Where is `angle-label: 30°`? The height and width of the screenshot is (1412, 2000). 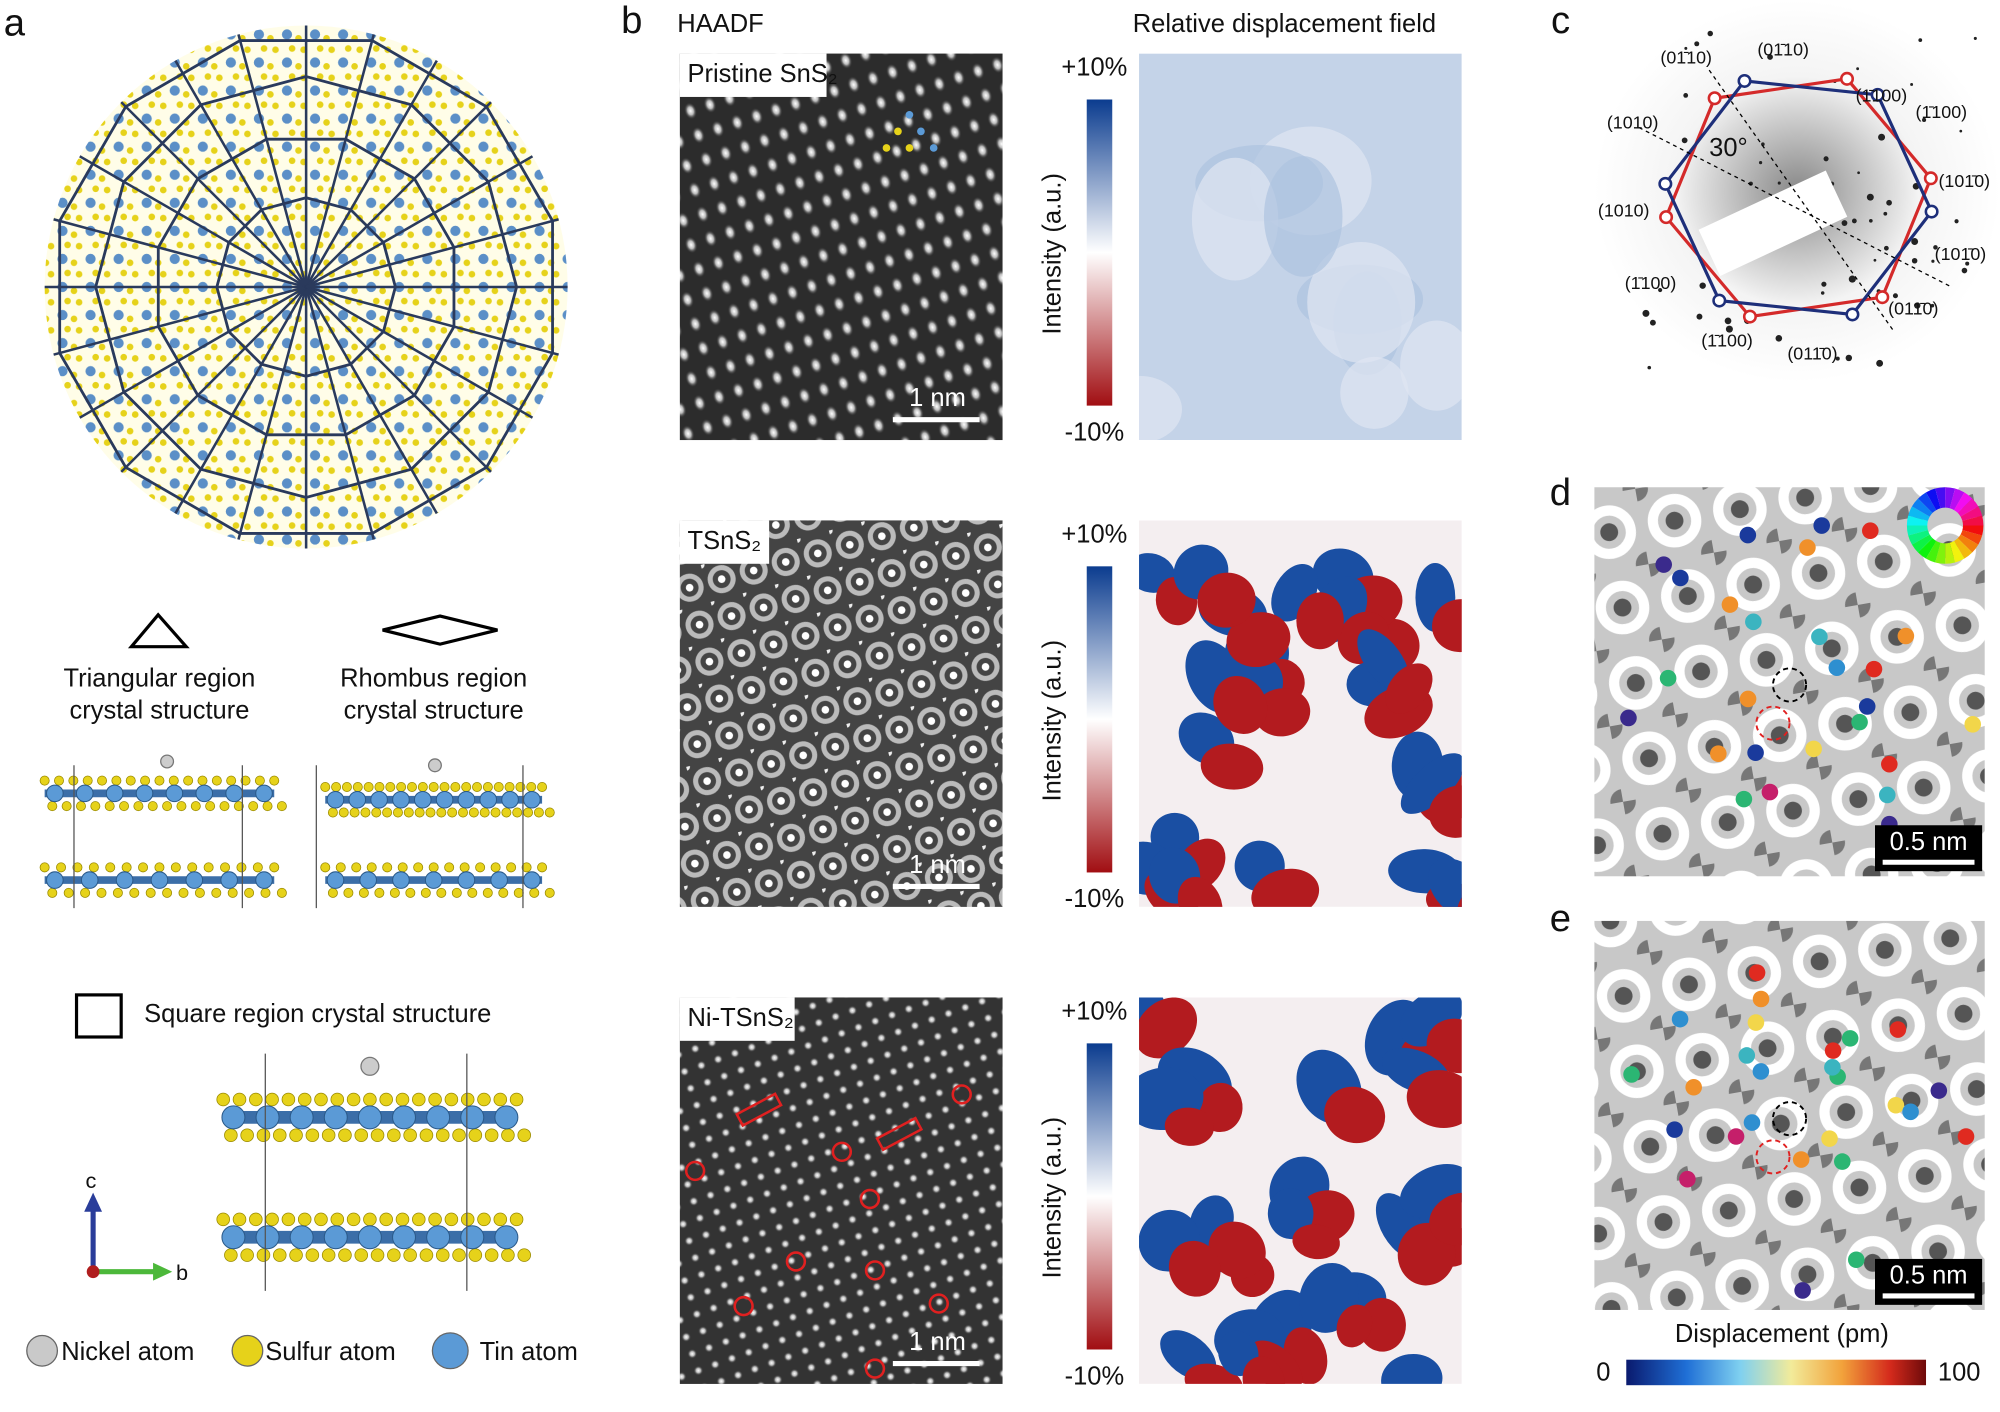
angle-label: 30° is located at coordinates (1728, 148).